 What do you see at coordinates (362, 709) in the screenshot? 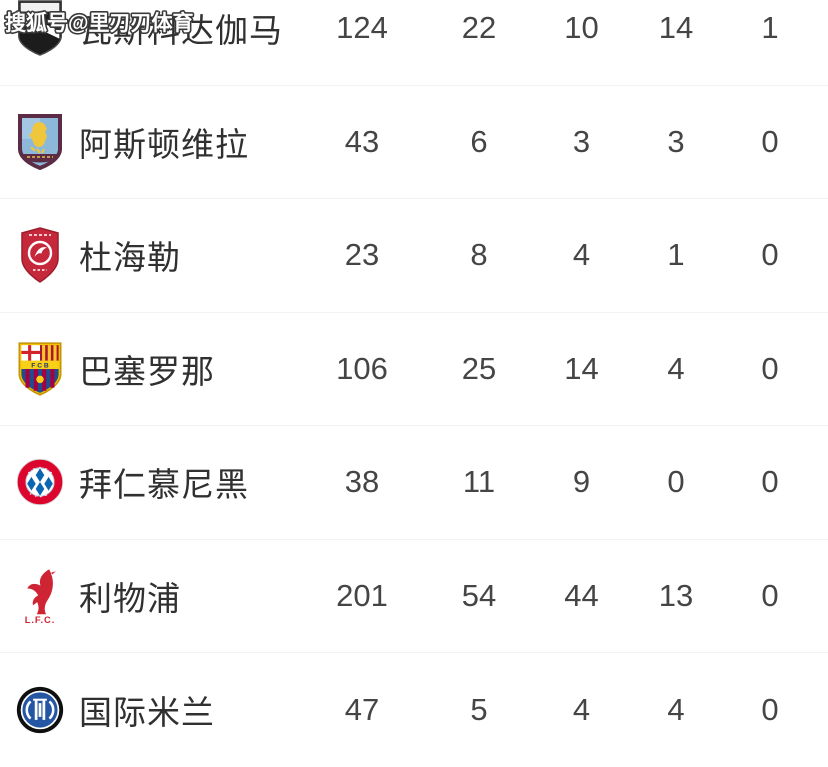
I see `stat-value-1: 47` at bounding box center [362, 709].